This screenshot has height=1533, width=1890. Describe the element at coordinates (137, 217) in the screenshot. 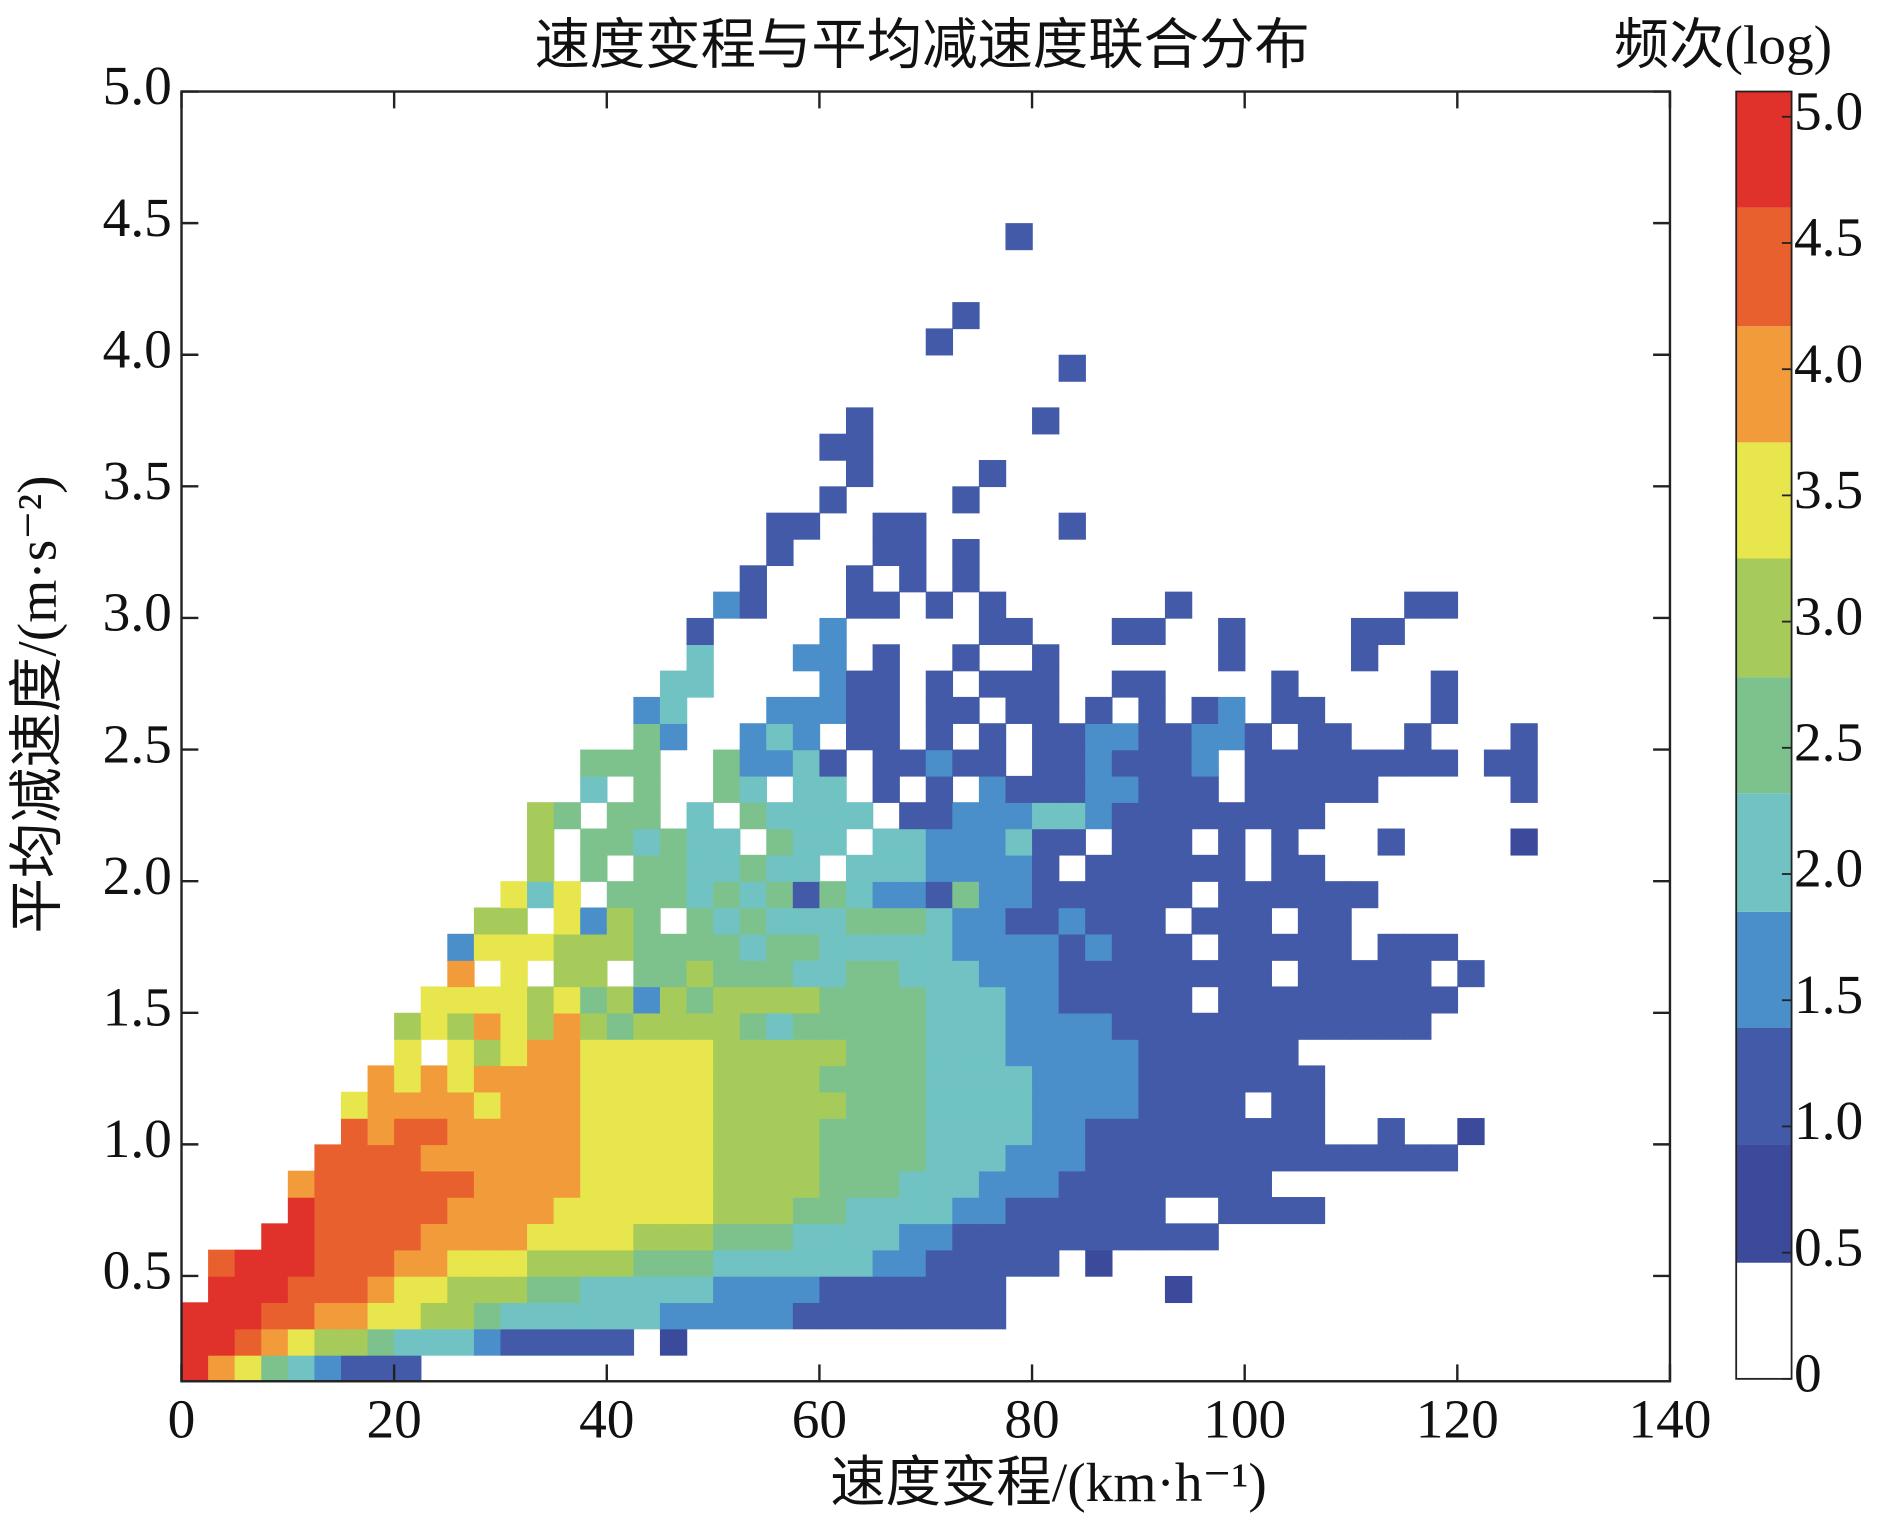

I see `y-tick-label: 4.5` at that location.